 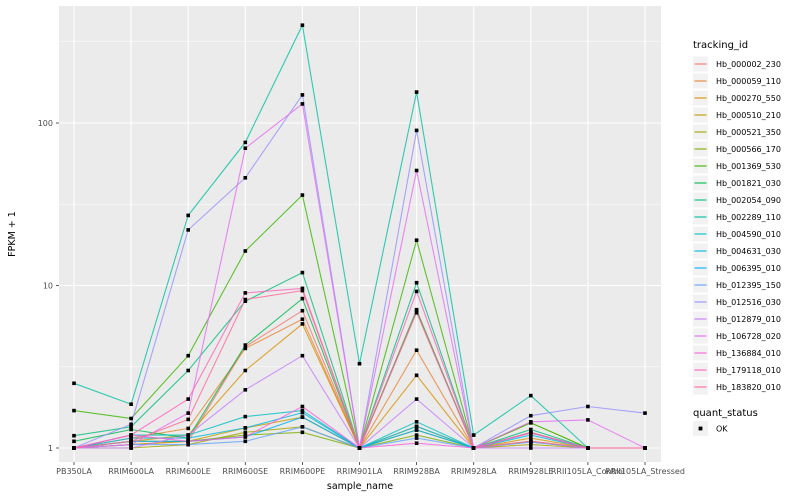 What do you see at coordinates (588, 471) in the screenshot?
I see `x-tick-label: RRII105LA_Control` at bounding box center [588, 471].